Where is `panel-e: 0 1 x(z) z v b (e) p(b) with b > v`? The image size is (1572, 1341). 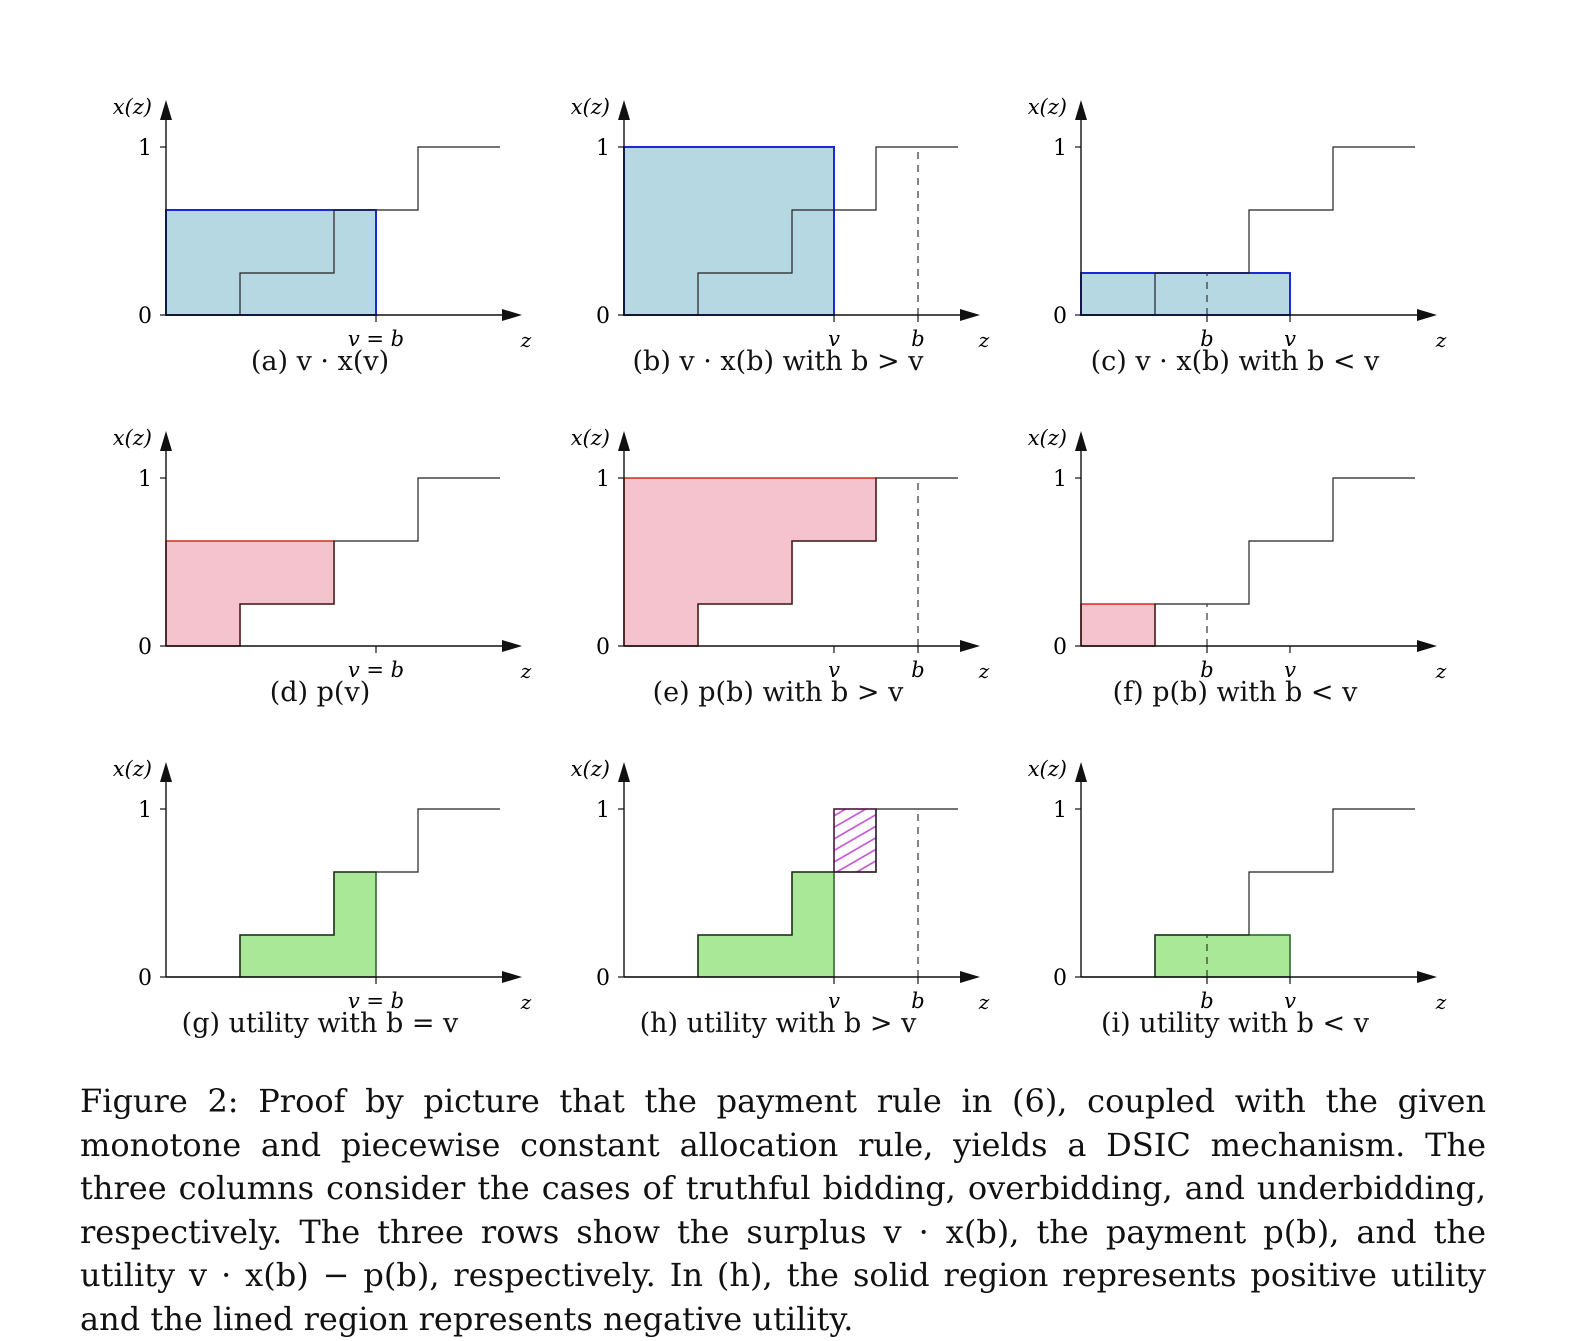
panel-e: 0 1 x(z) z v b (e) p(b) with b > v is located at coordinates (778, 584).